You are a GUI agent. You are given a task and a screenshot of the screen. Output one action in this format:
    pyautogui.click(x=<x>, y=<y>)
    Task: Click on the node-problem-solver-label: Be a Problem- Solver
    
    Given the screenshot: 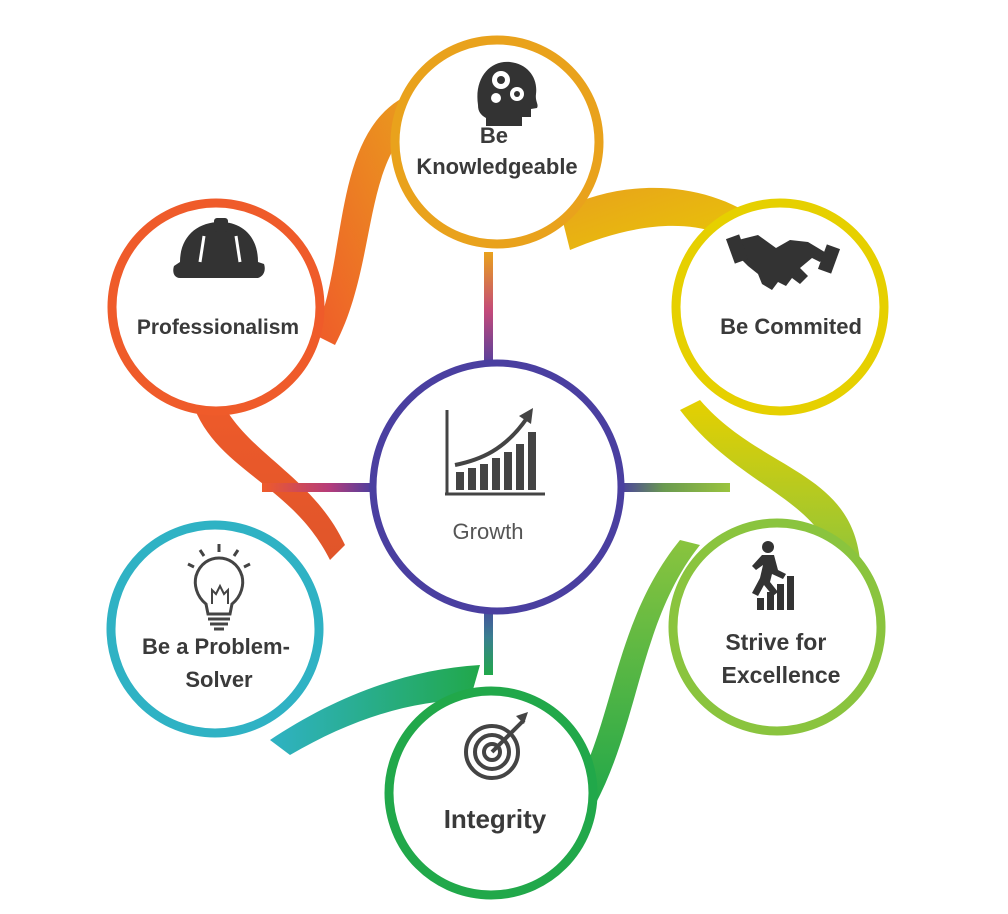 What is the action you would take?
    pyautogui.click(x=219, y=663)
    